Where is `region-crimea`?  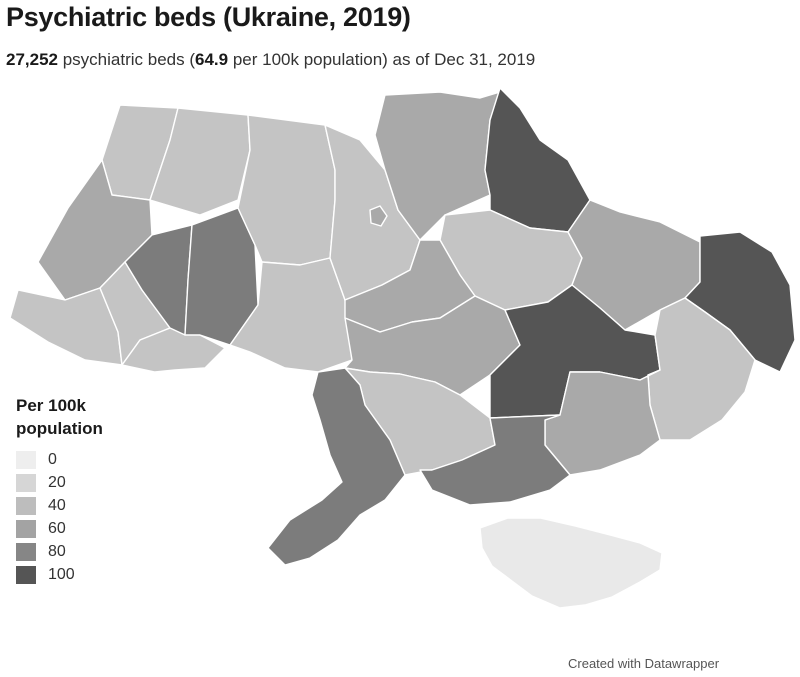 region-crimea is located at coordinates (571, 563).